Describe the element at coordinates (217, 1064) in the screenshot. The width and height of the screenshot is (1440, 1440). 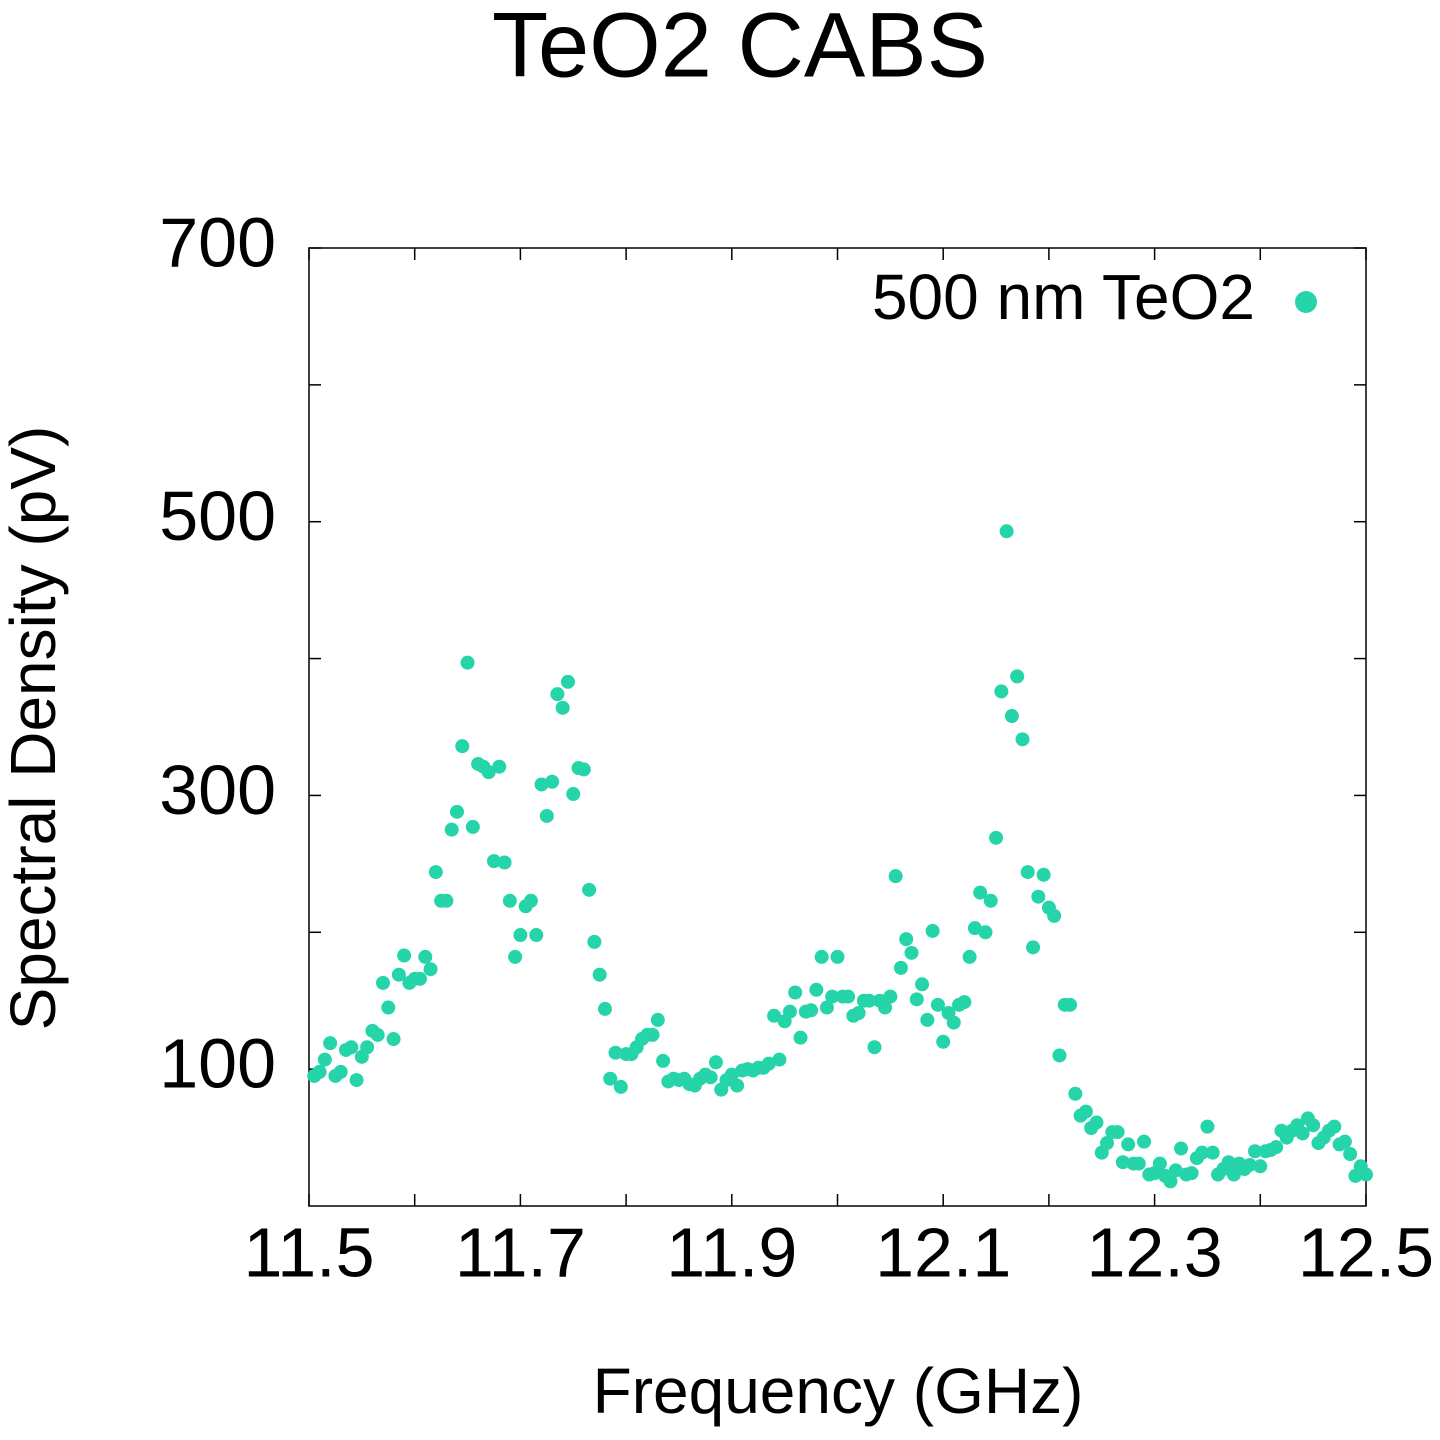
I see `y-tick-label: 100` at that location.